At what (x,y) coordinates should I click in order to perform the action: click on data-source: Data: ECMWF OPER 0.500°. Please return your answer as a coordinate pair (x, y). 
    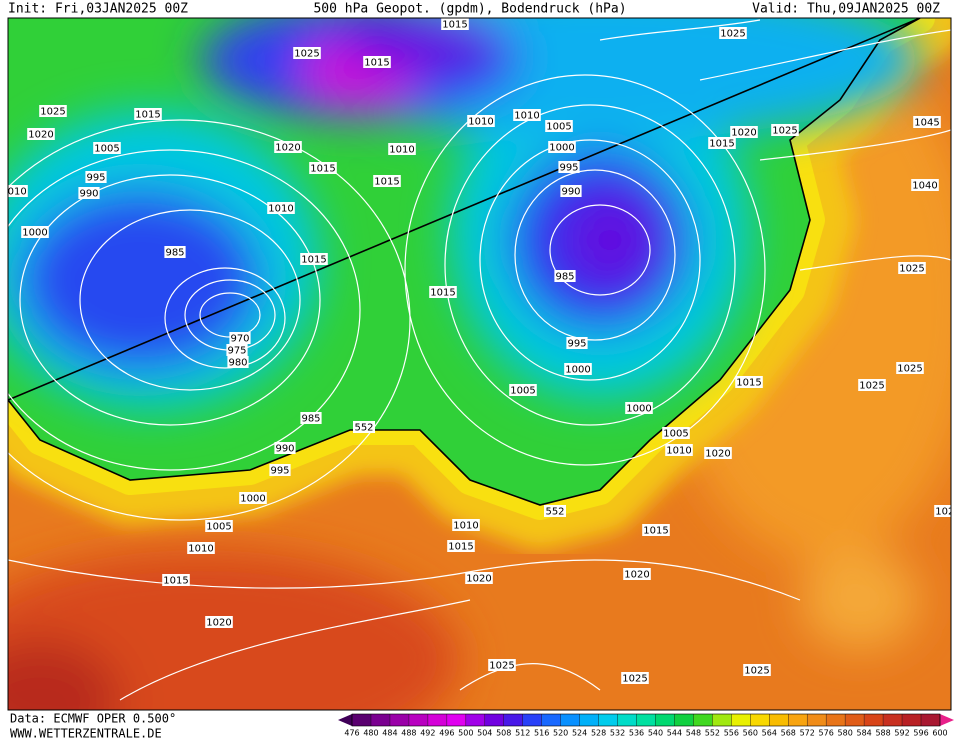
    Looking at the image, I should click on (93, 719).